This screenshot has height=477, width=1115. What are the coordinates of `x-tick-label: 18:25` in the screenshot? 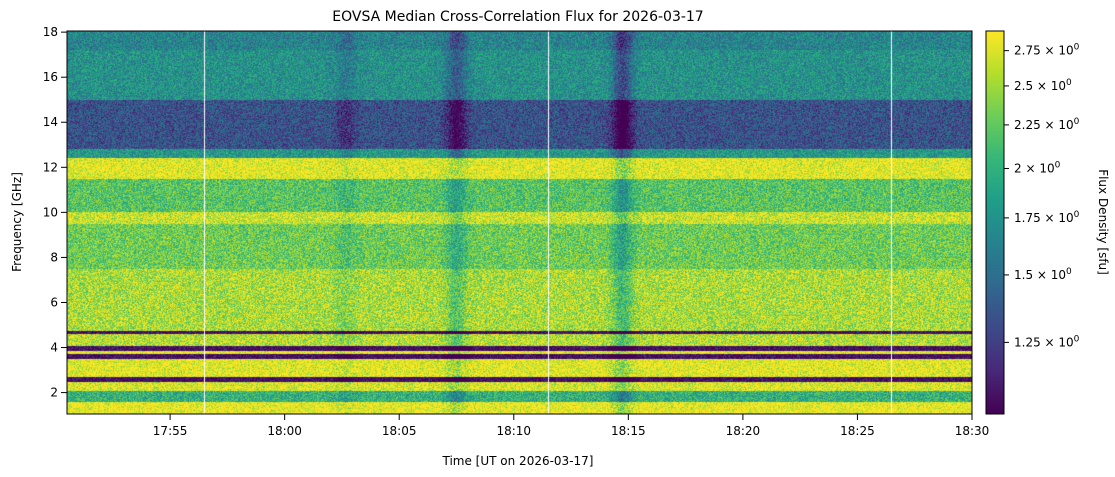 It's located at (857, 431).